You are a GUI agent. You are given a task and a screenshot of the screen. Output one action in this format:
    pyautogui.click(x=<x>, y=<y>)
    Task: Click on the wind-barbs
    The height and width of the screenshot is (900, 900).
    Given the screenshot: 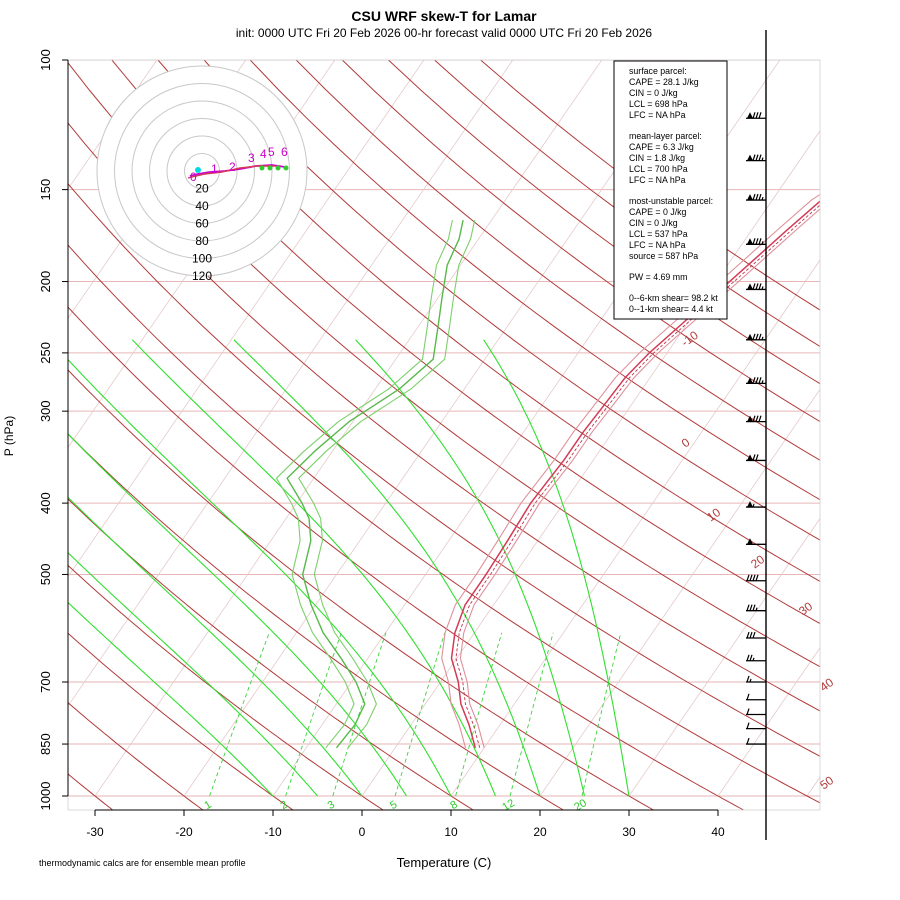 What is the action you would take?
    pyautogui.click(x=756, y=435)
    